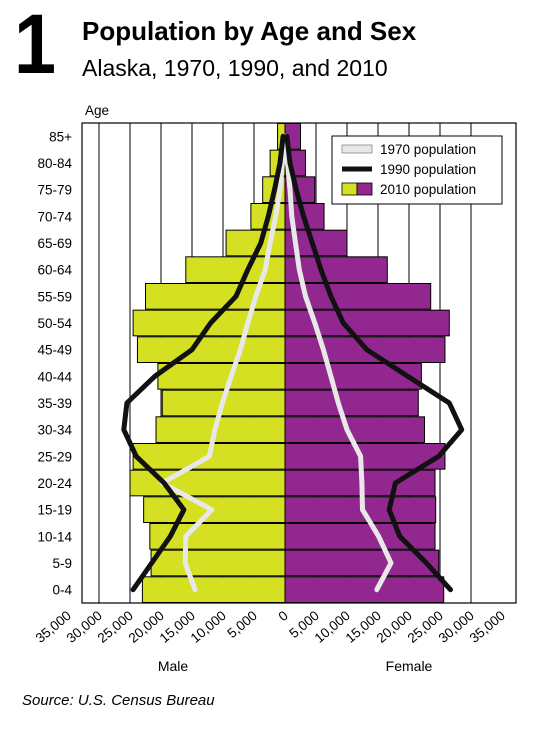 The height and width of the screenshot is (738, 538). I want to click on legend-label: 1990 population, so click(428, 169).